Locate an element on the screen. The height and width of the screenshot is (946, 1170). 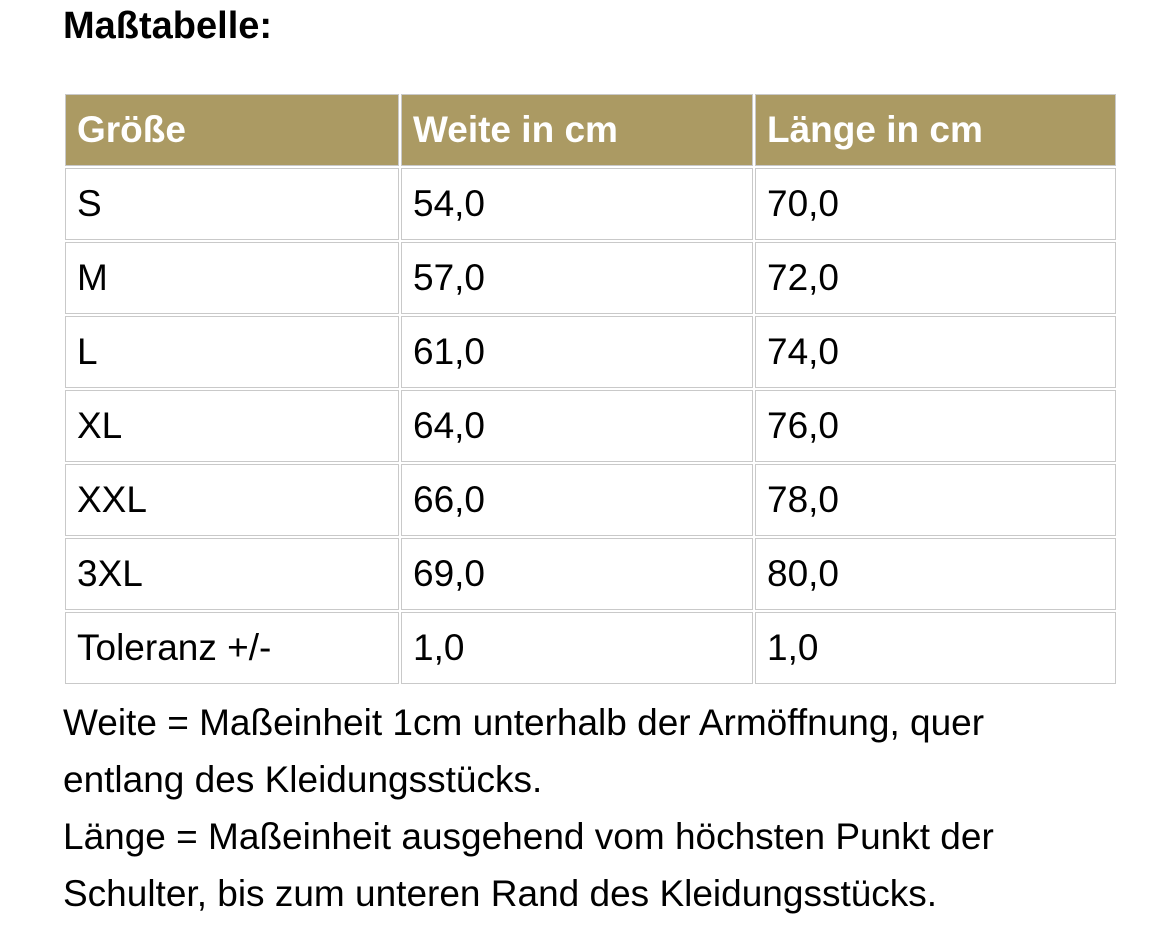
cell-laenge: 78,0 is located at coordinates (935, 500).